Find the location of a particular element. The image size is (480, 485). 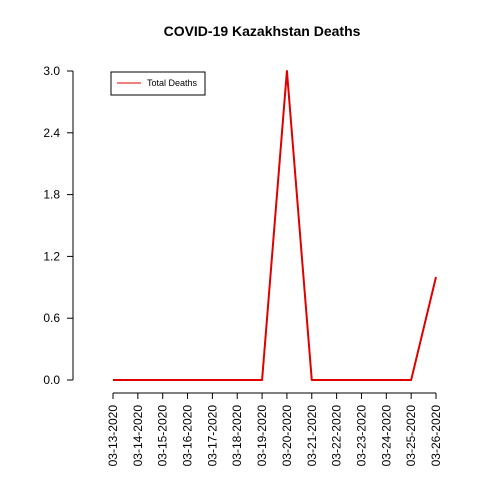

y-tick-label: 0.6 is located at coordinates (51, 318).